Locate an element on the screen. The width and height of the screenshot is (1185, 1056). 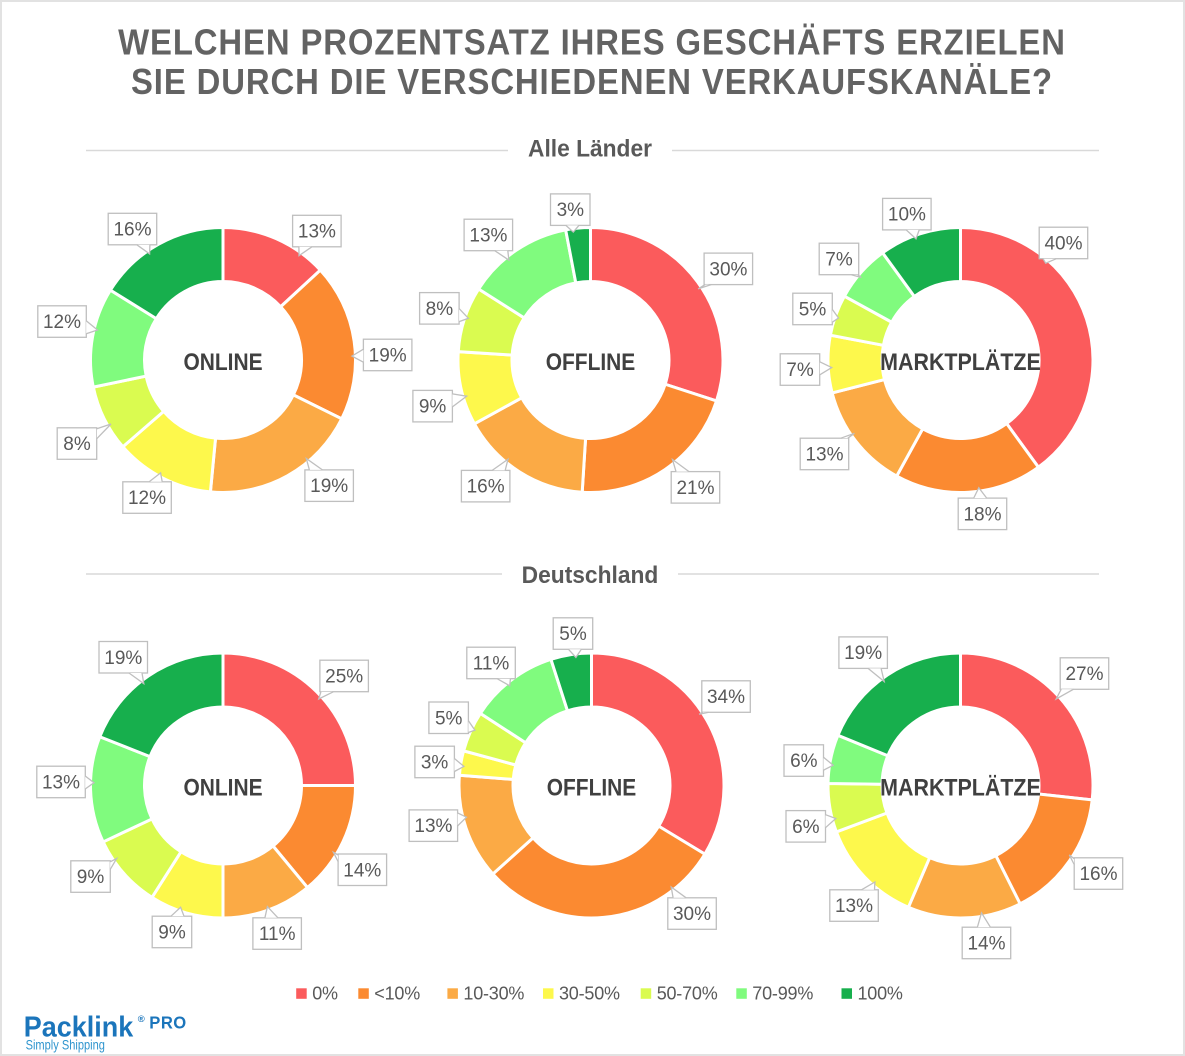
svg-text: Simply Shipping is located at coordinates (65, 1044).